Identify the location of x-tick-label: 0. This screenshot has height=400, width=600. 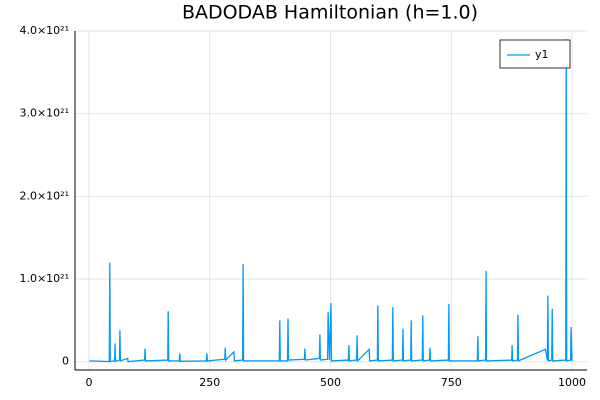
(89, 382).